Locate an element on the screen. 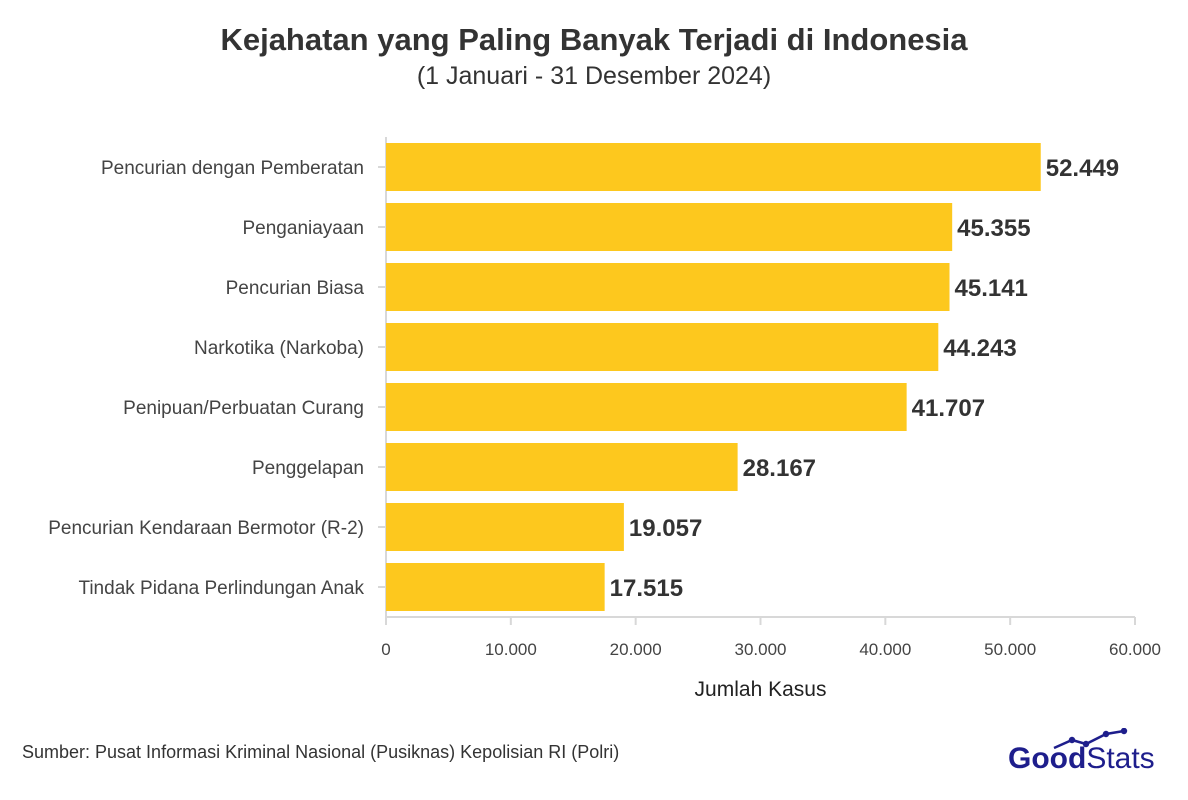  value-label: 44.243 is located at coordinates (979, 348).